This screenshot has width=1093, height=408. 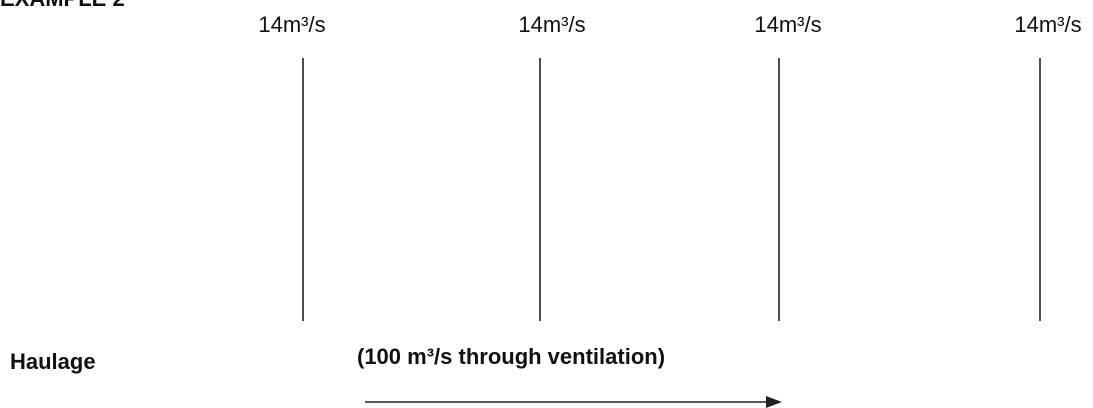 What do you see at coordinates (62, 5) in the screenshot?
I see `title: EXAMPLE 2` at bounding box center [62, 5].